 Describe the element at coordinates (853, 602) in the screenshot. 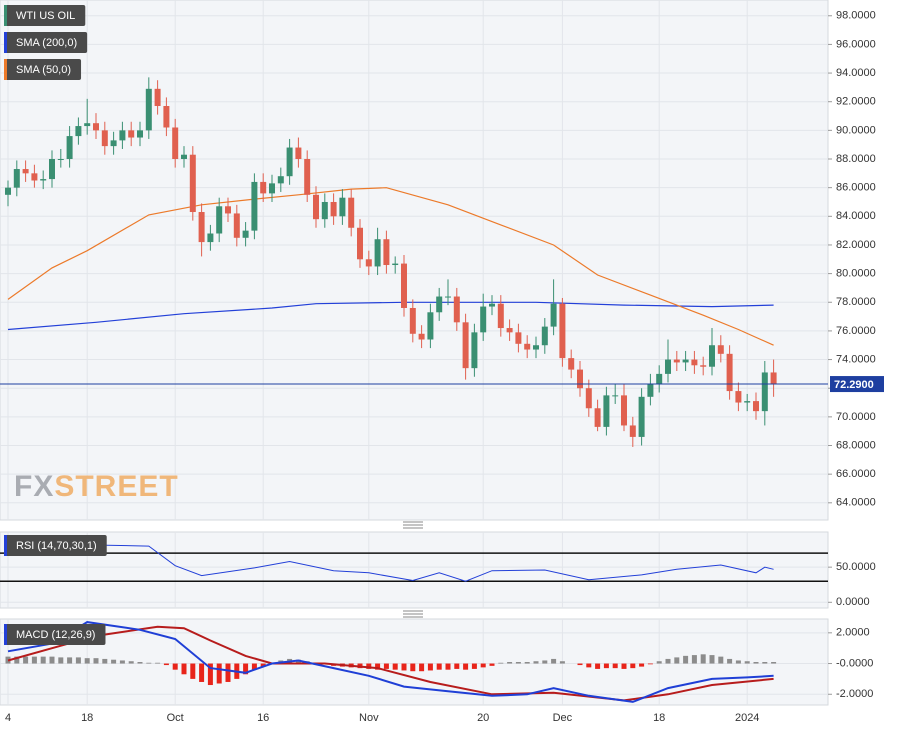

I see `y-tick-label: 0.0000` at that location.